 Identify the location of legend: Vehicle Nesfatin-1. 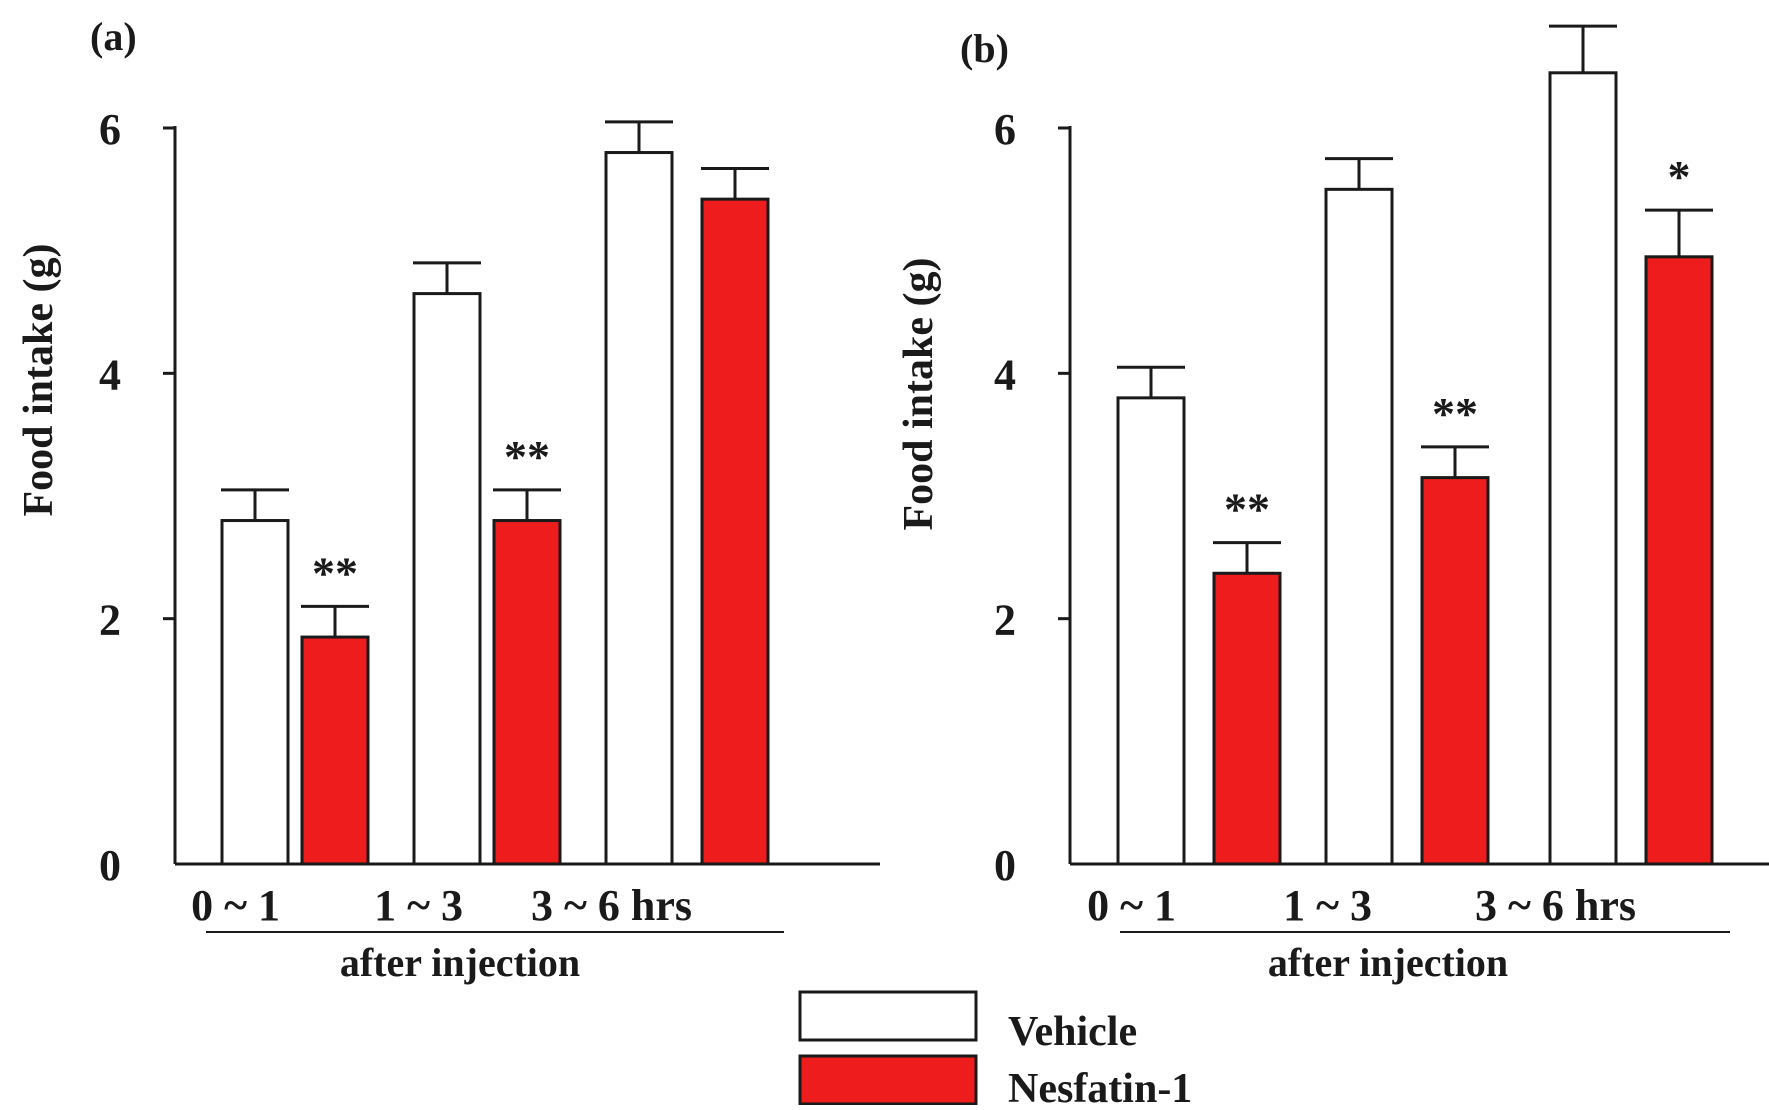
(995, 1050).